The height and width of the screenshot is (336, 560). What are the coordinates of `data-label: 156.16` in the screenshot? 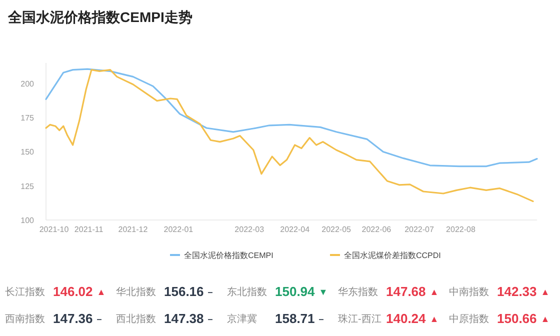 It's located at (184, 291).